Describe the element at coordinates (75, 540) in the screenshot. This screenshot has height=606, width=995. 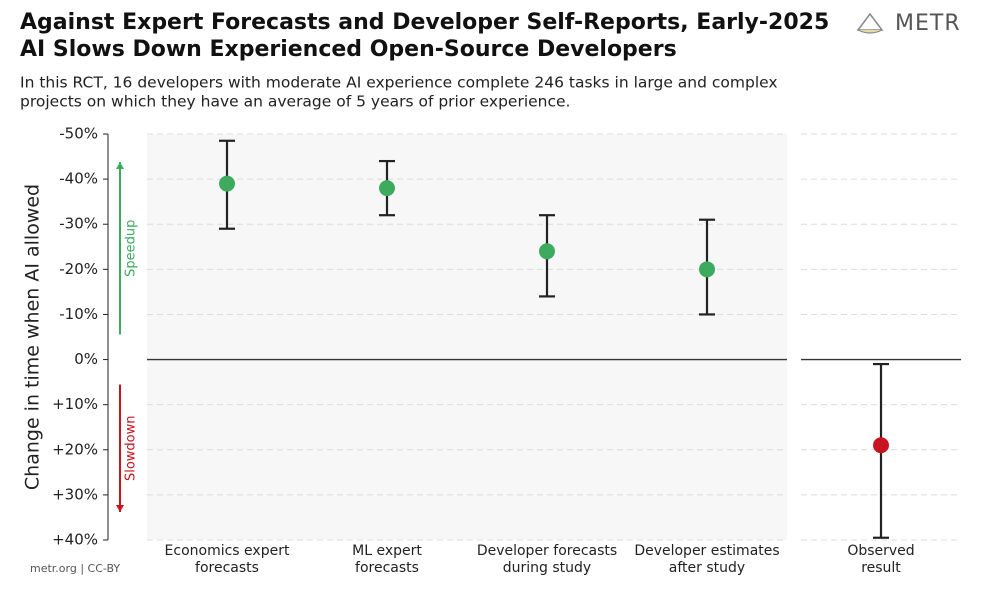
I see `y-tick-label: +40%` at that location.